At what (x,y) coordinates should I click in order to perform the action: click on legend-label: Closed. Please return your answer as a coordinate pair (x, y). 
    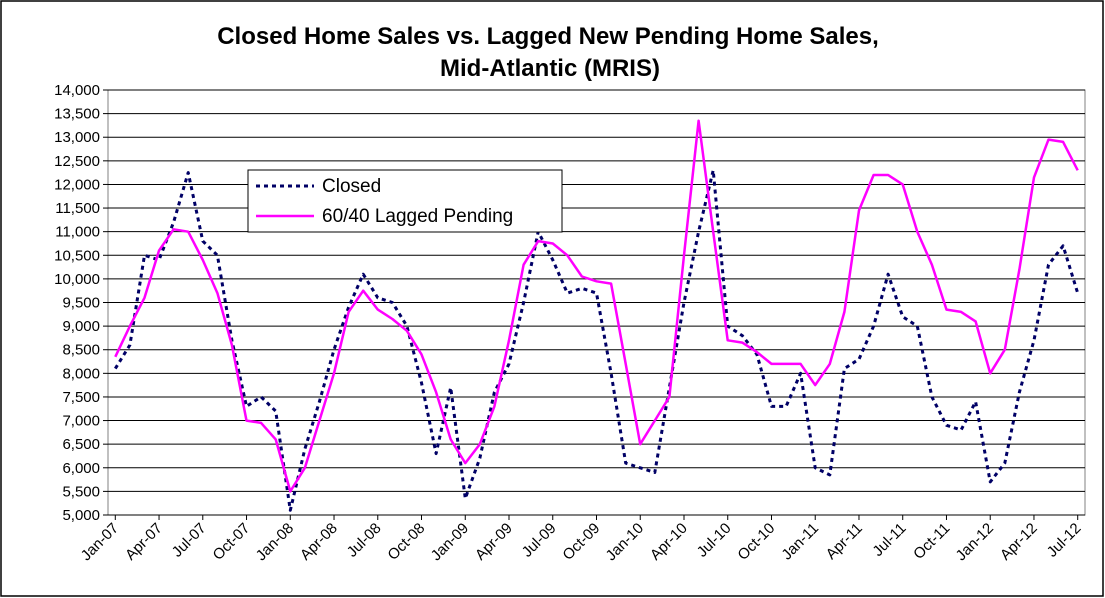
    Looking at the image, I should click on (351, 186).